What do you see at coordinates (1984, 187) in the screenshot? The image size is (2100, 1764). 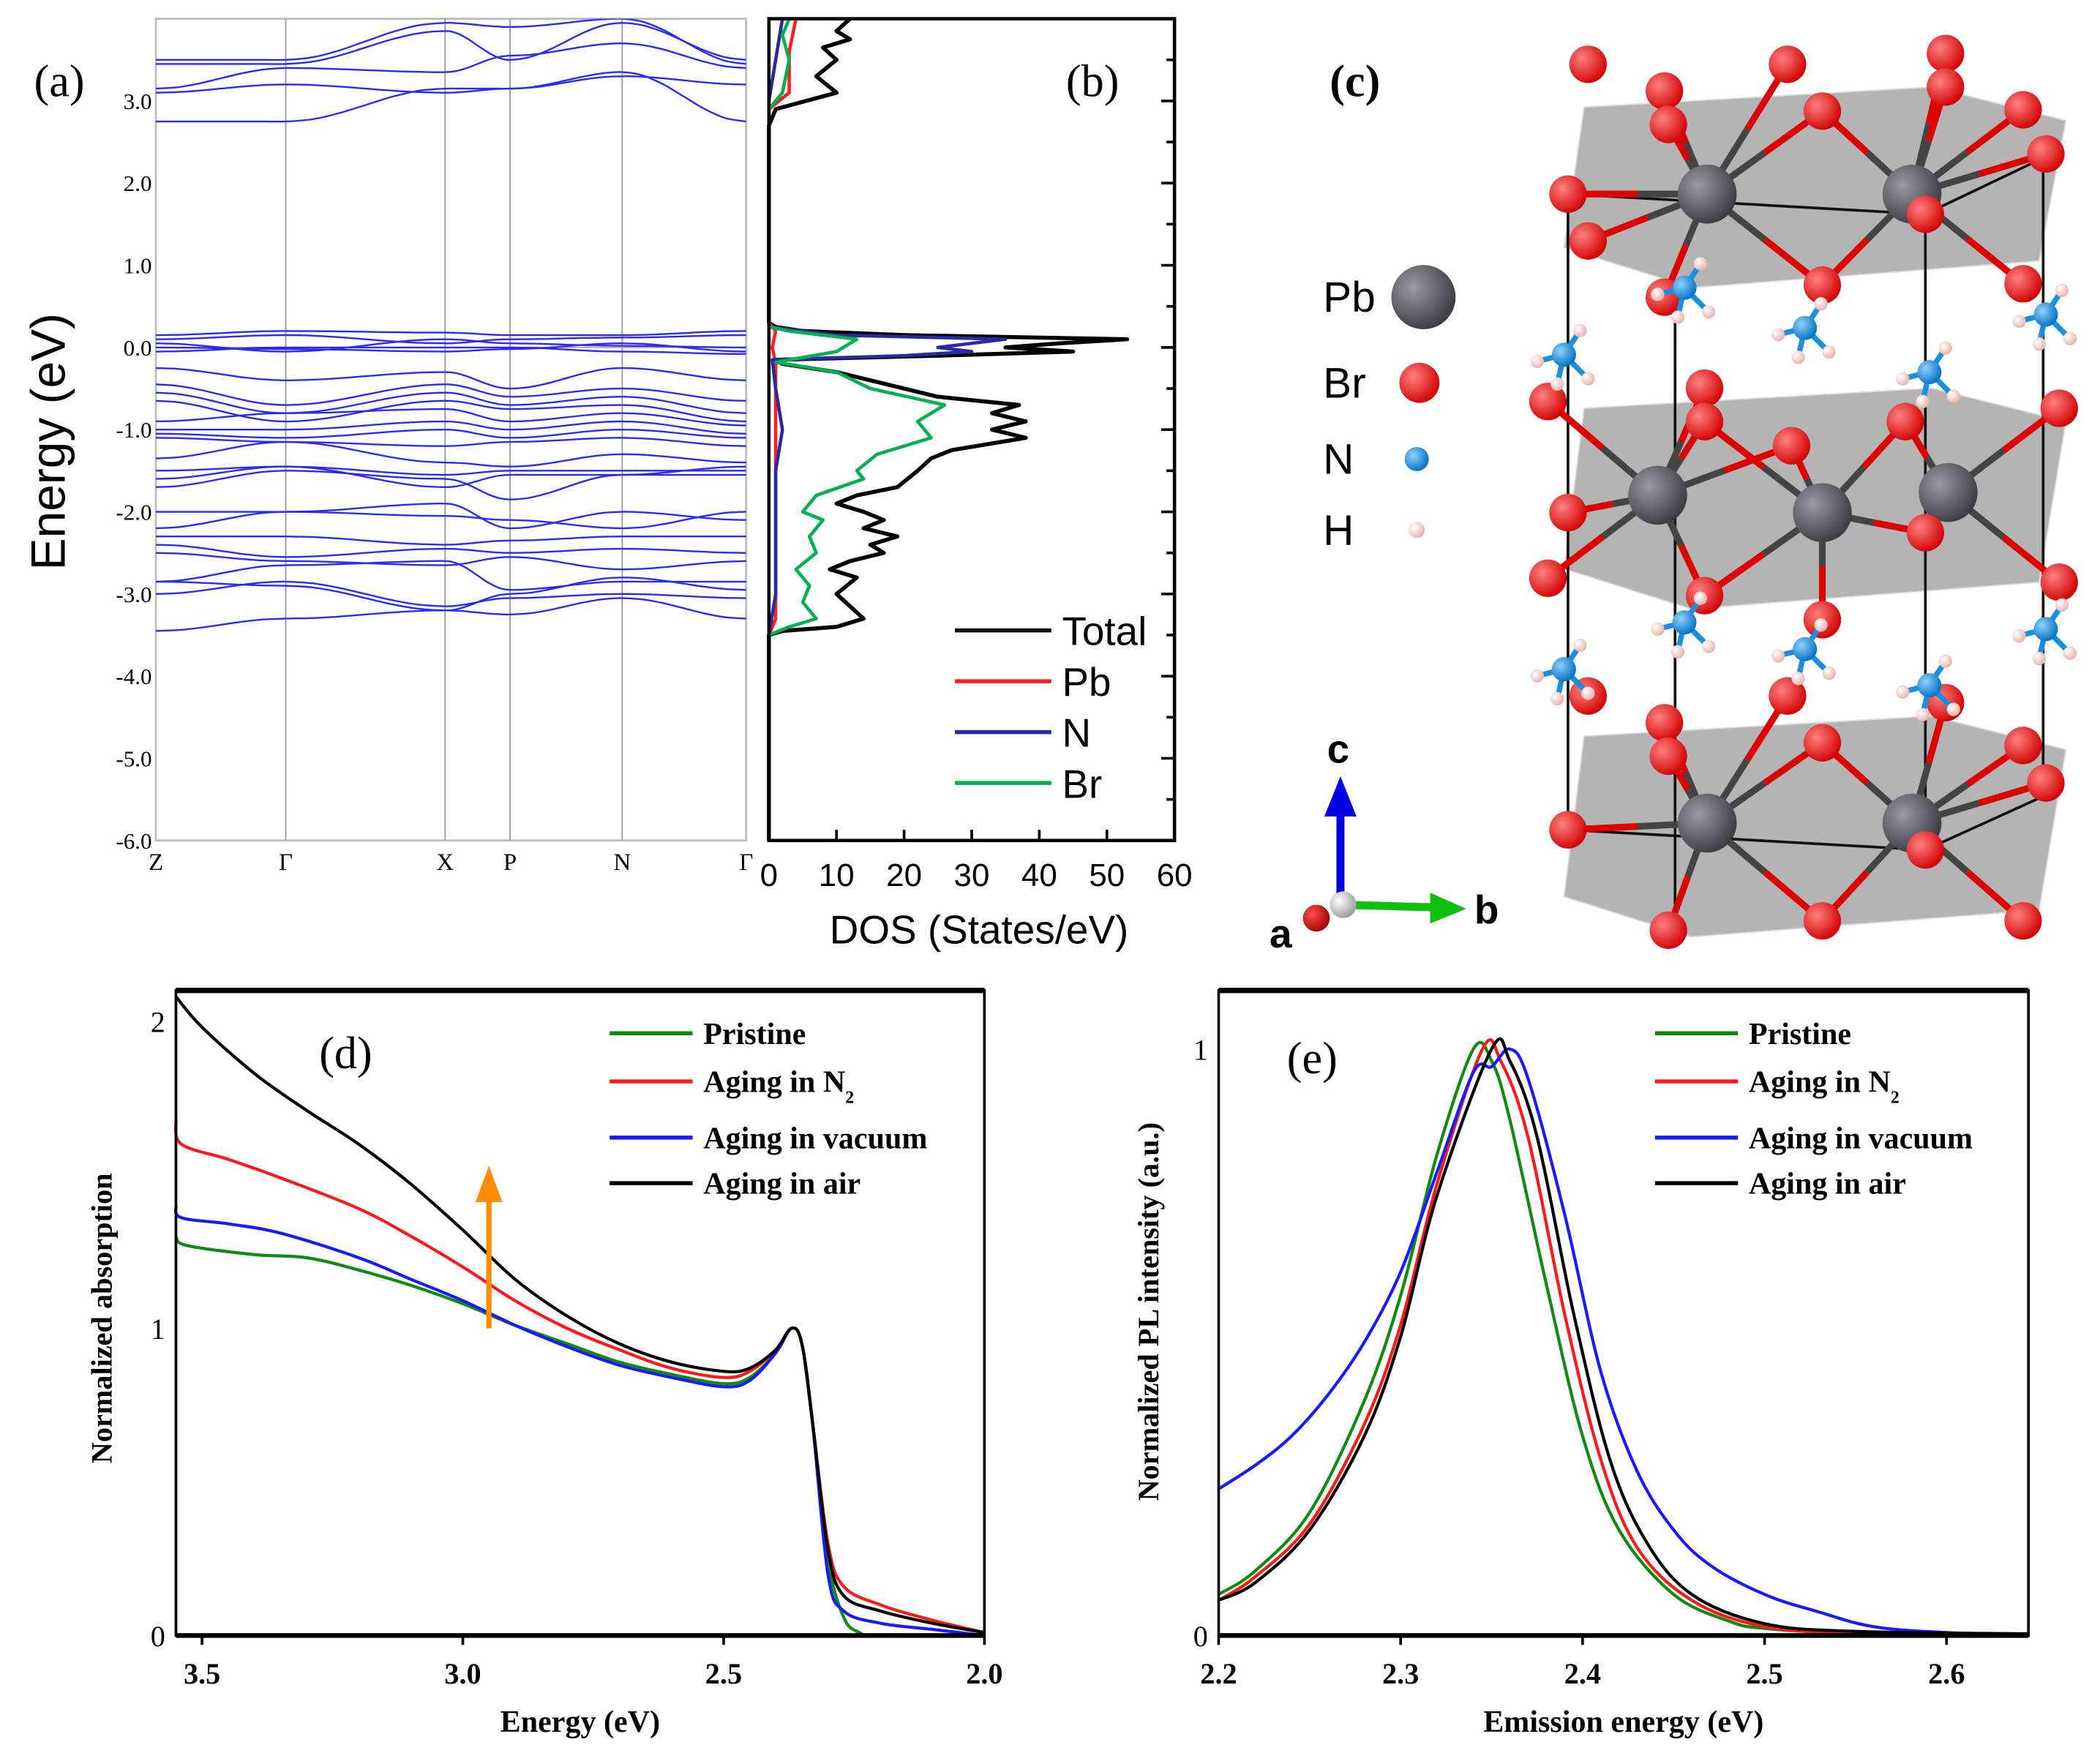 I see `unit-cell-edge` at bounding box center [1984, 187].